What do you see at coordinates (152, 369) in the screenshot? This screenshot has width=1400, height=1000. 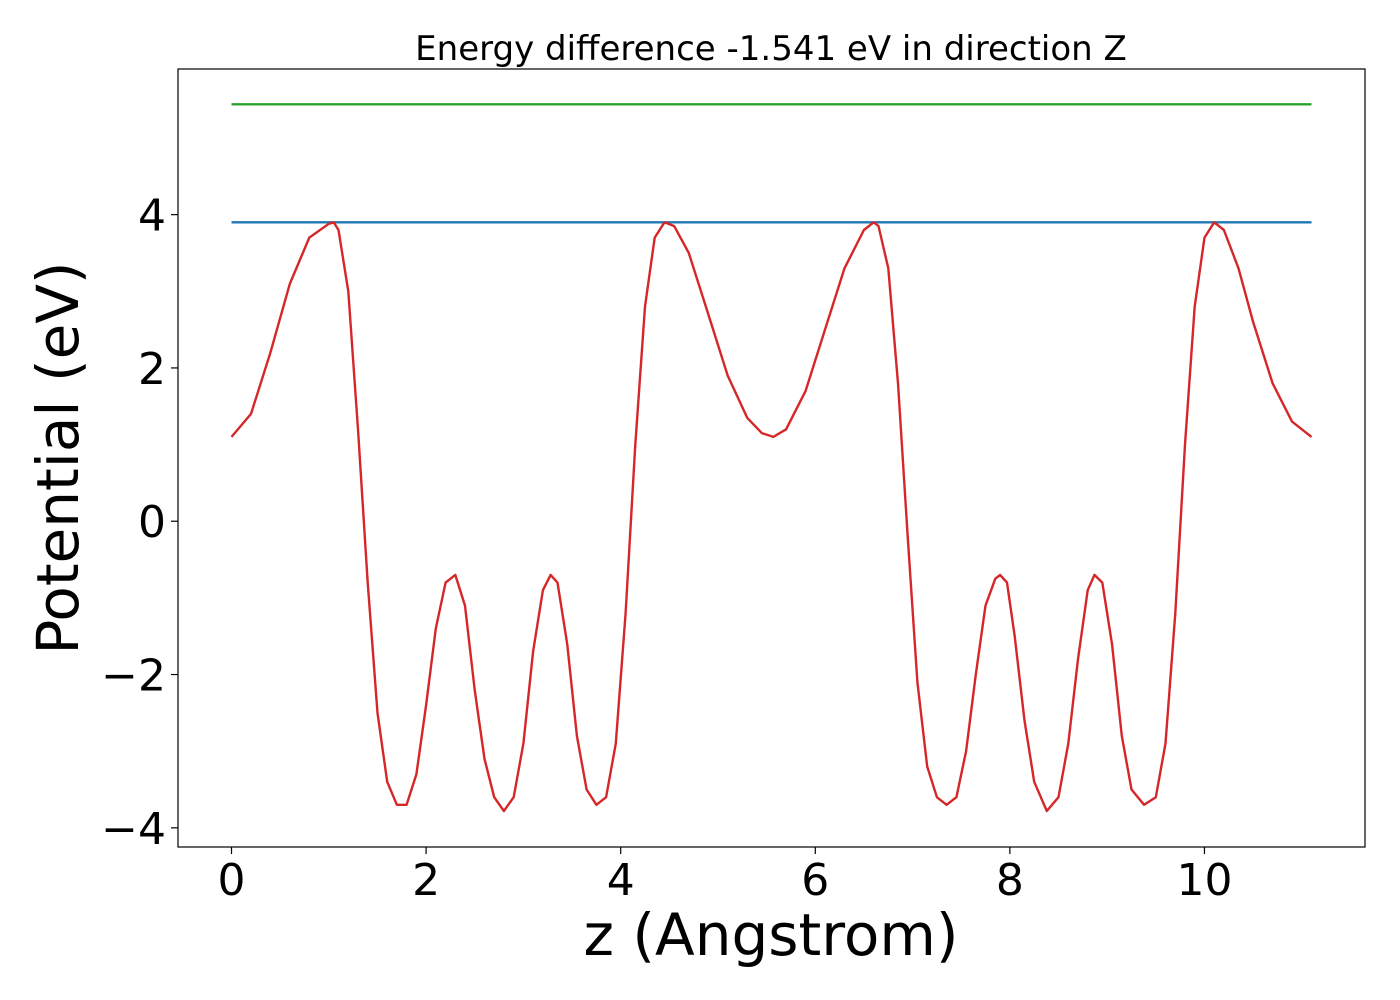 I see `y-tick-label: 2` at bounding box center [152, 369].